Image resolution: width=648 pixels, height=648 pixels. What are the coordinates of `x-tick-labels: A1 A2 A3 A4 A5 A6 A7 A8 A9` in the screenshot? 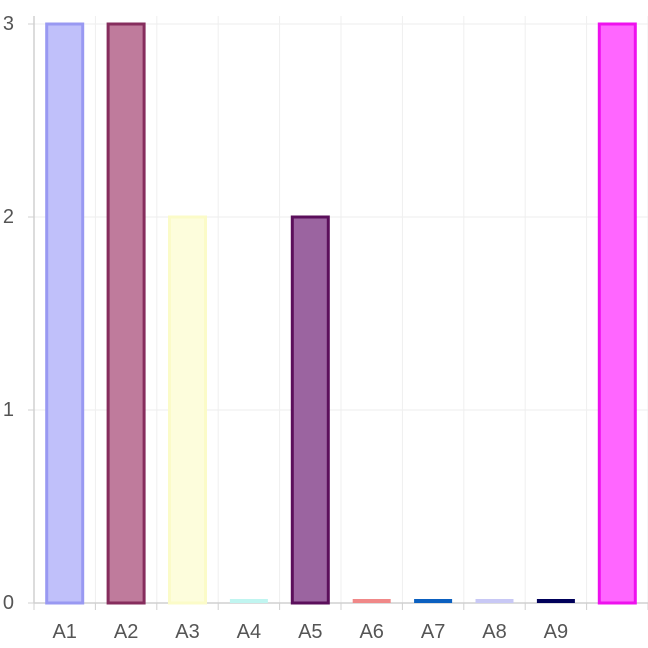 It's located at (310, 632).